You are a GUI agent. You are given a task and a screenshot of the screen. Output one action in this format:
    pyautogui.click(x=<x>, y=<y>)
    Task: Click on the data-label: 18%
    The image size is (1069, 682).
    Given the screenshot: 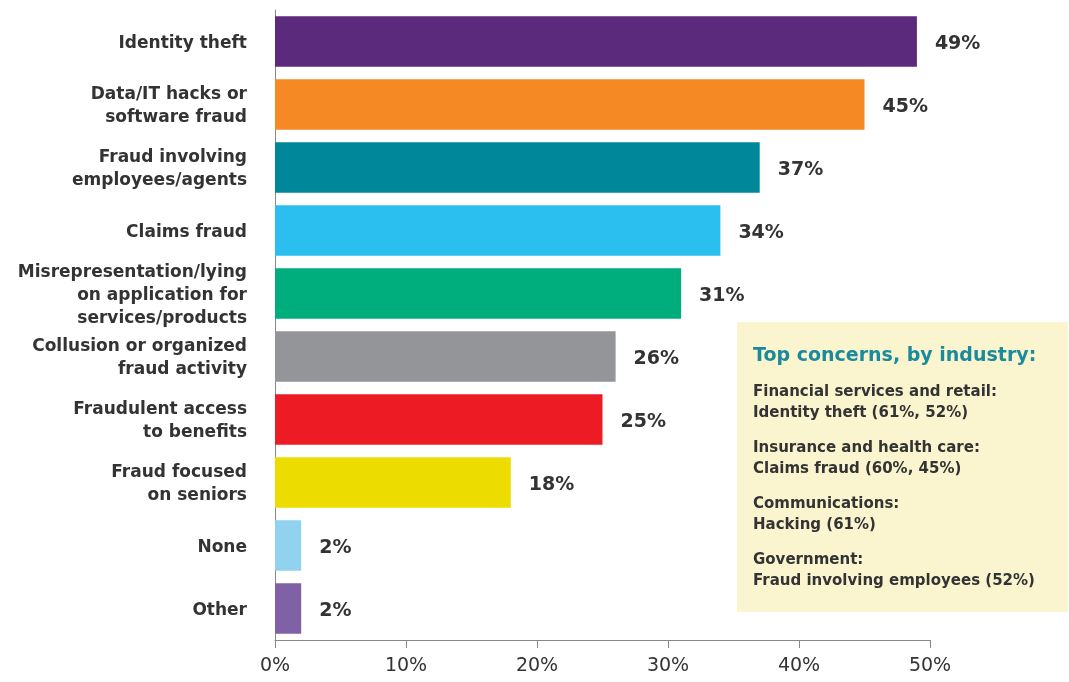 What is the action you would take?
    pyautogui.click(x=551, y=482)
    